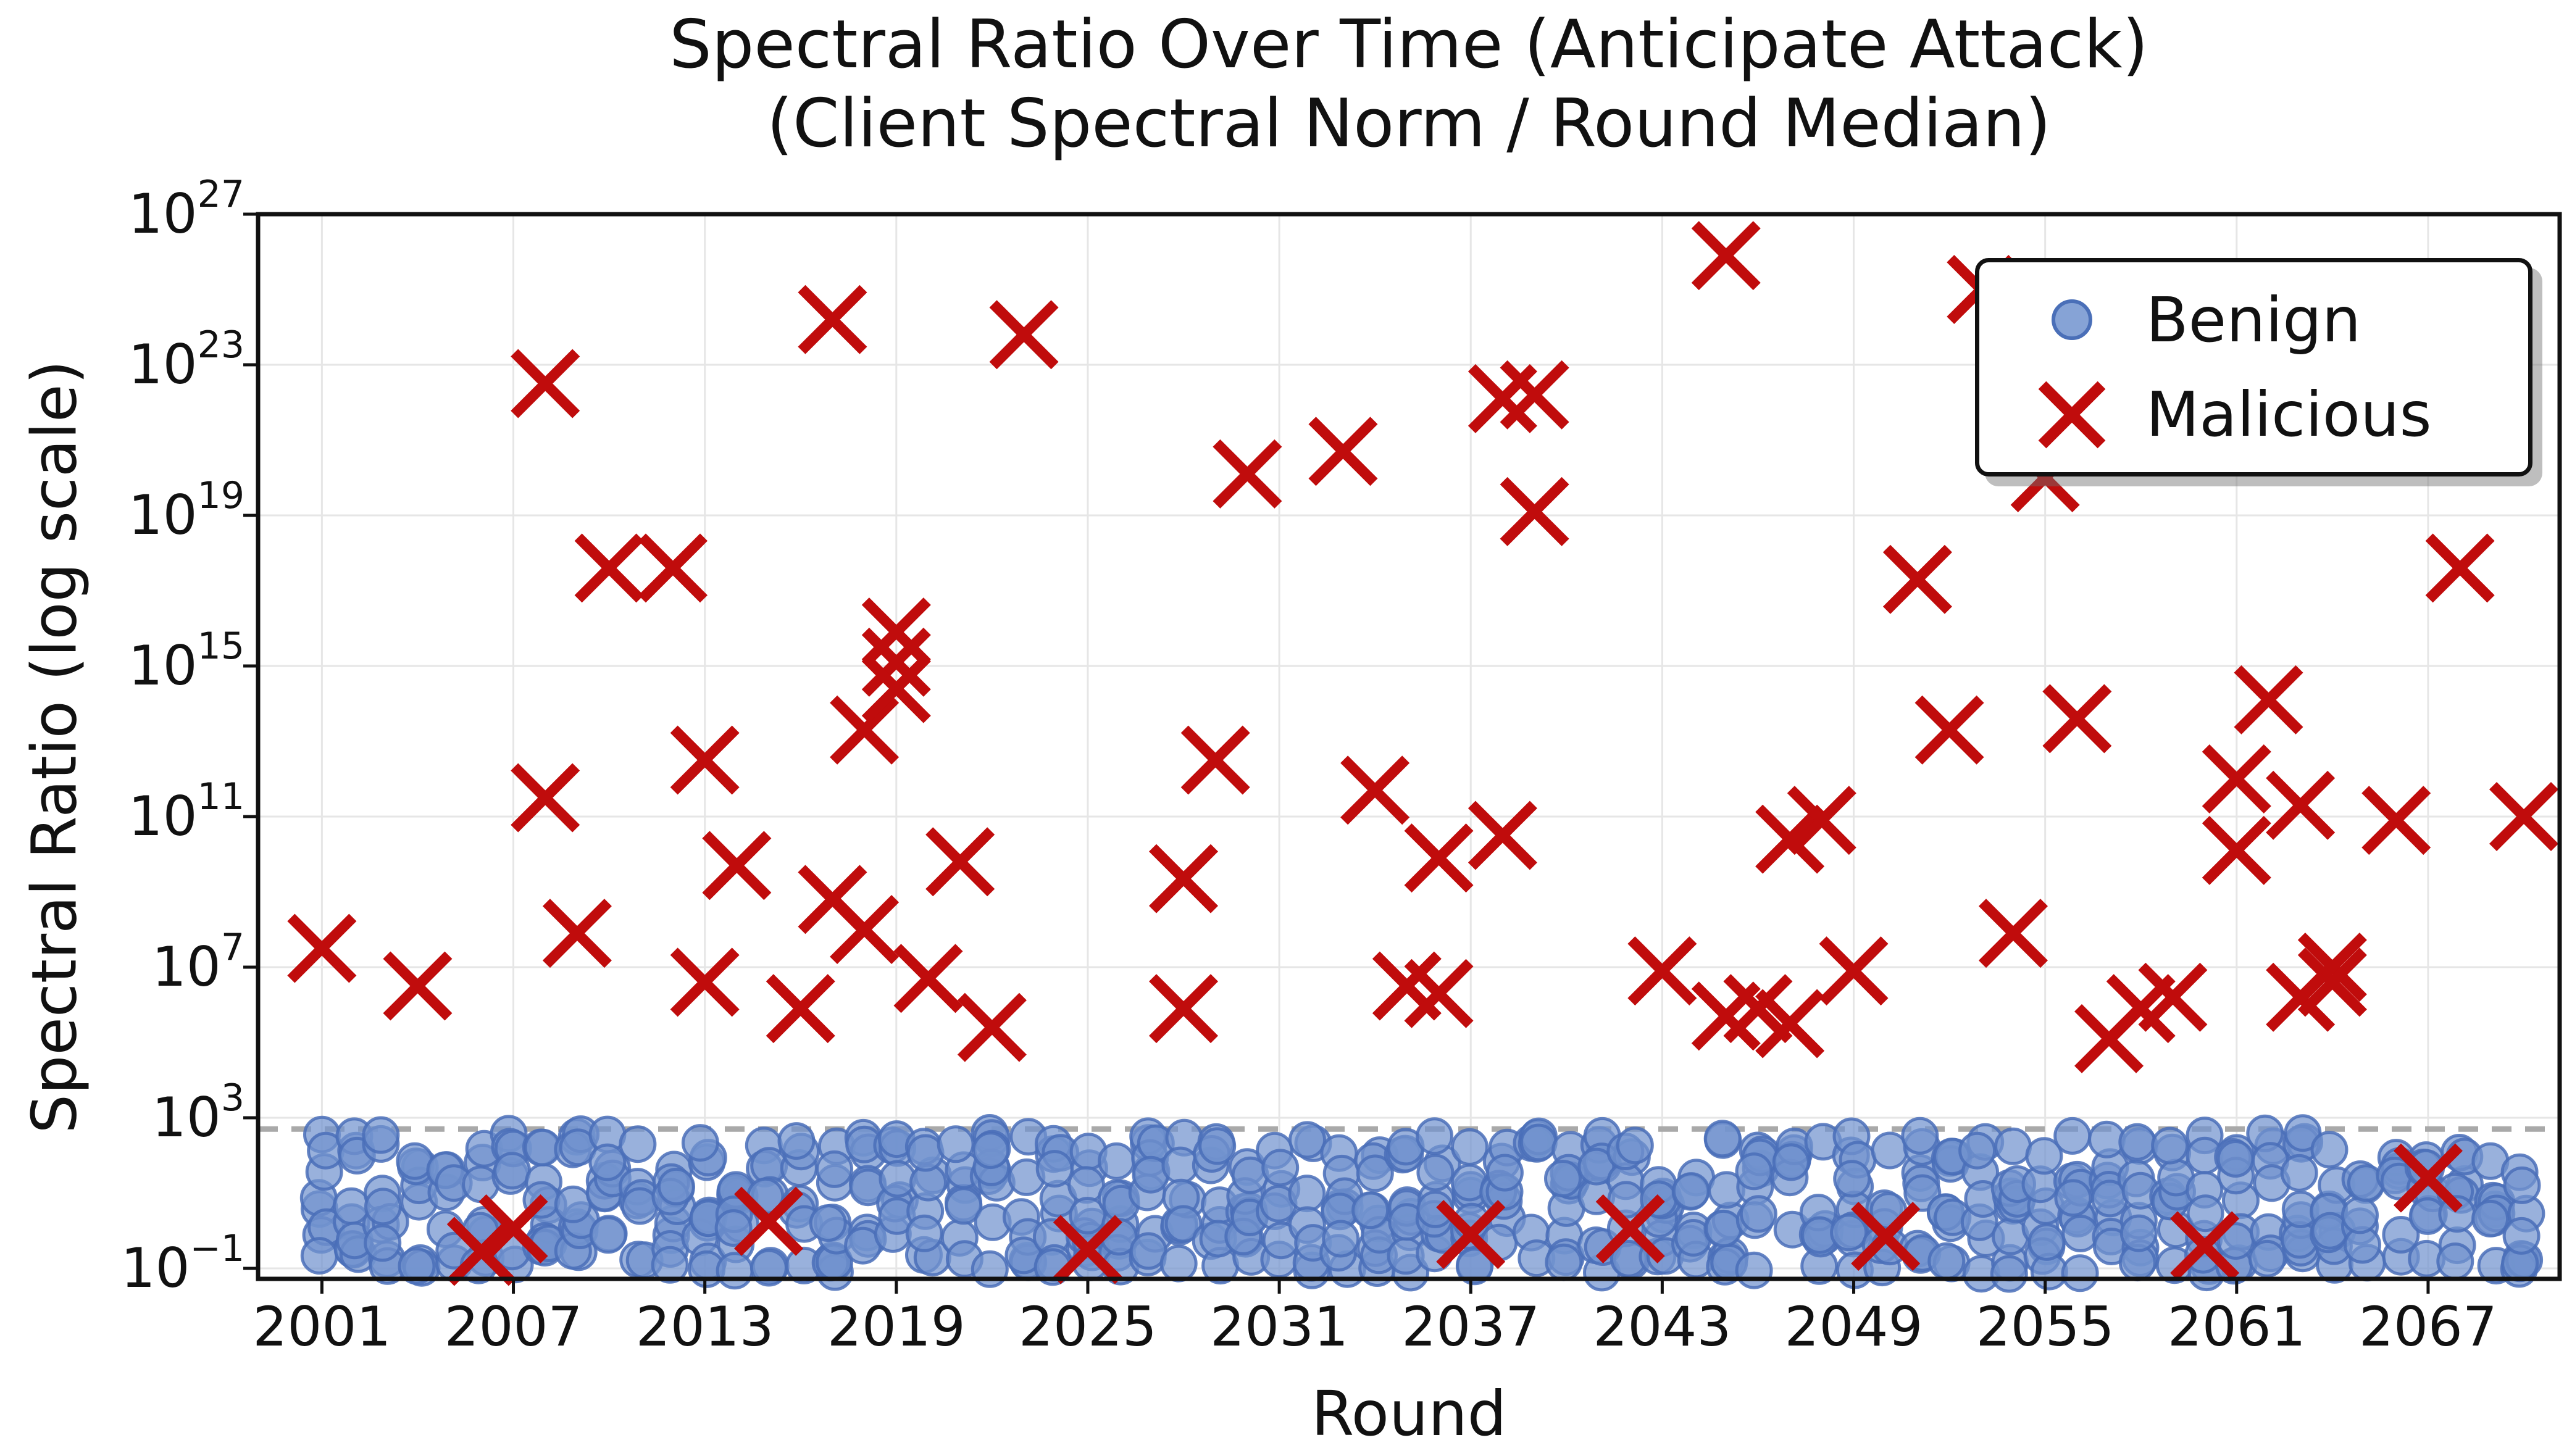 This screenshot has height=1456, width=2572. Describe the element at coordinates (1471, 1326) in the screenshot. I see `x-tick-label: 2037` at that location.